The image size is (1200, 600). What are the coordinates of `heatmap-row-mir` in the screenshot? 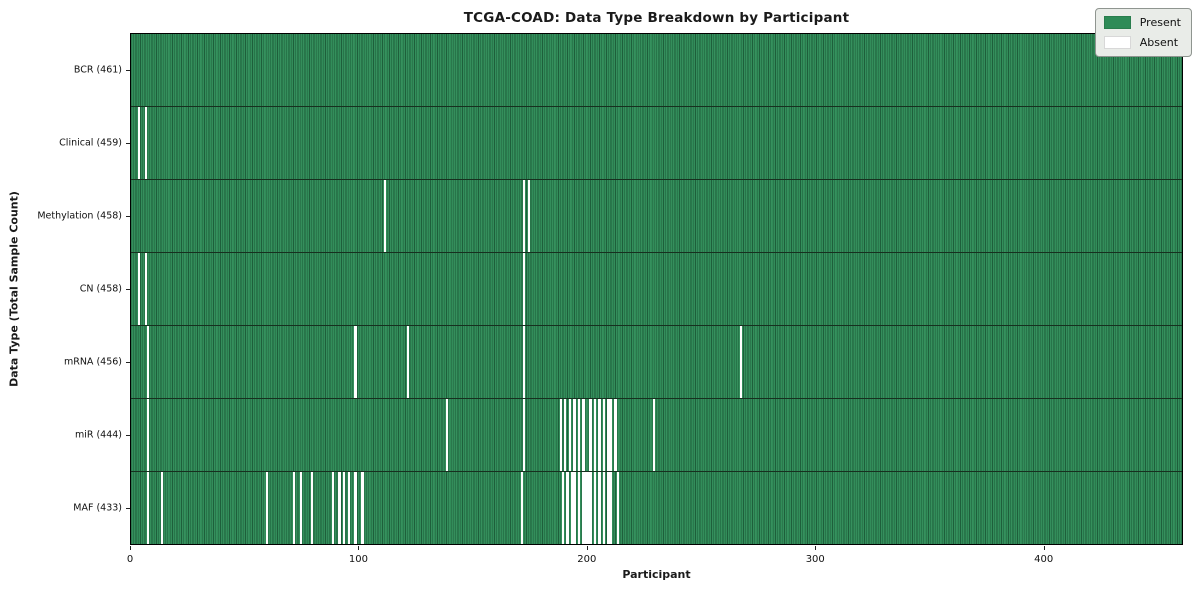 It's located at (656, 435).